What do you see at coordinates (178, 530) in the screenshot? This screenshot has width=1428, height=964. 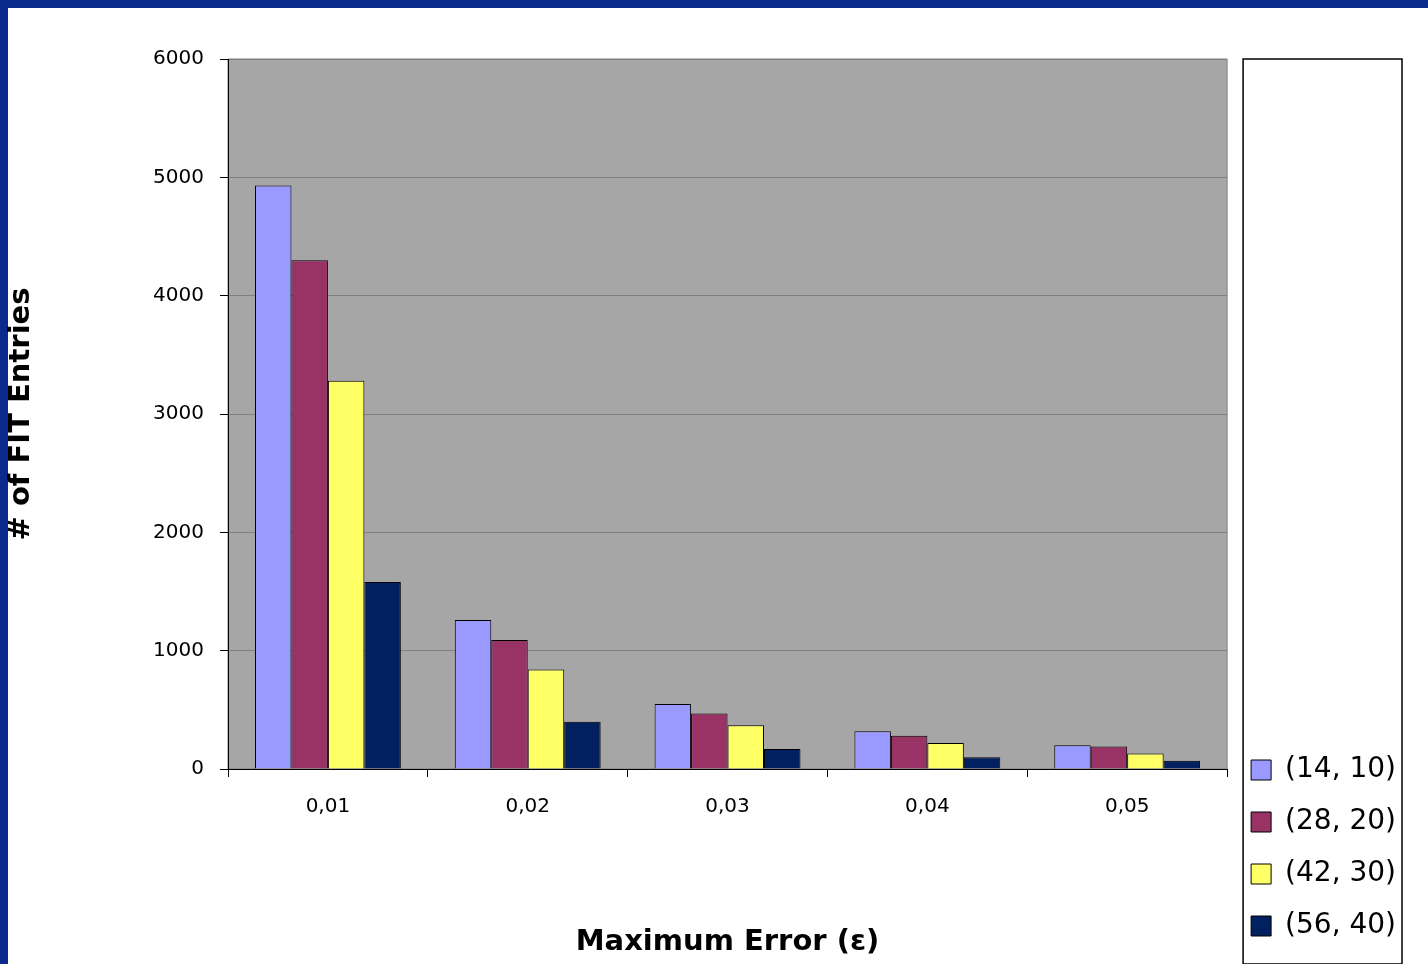 I see `y-tick-label: 2000` at bounding box center [178, 530].